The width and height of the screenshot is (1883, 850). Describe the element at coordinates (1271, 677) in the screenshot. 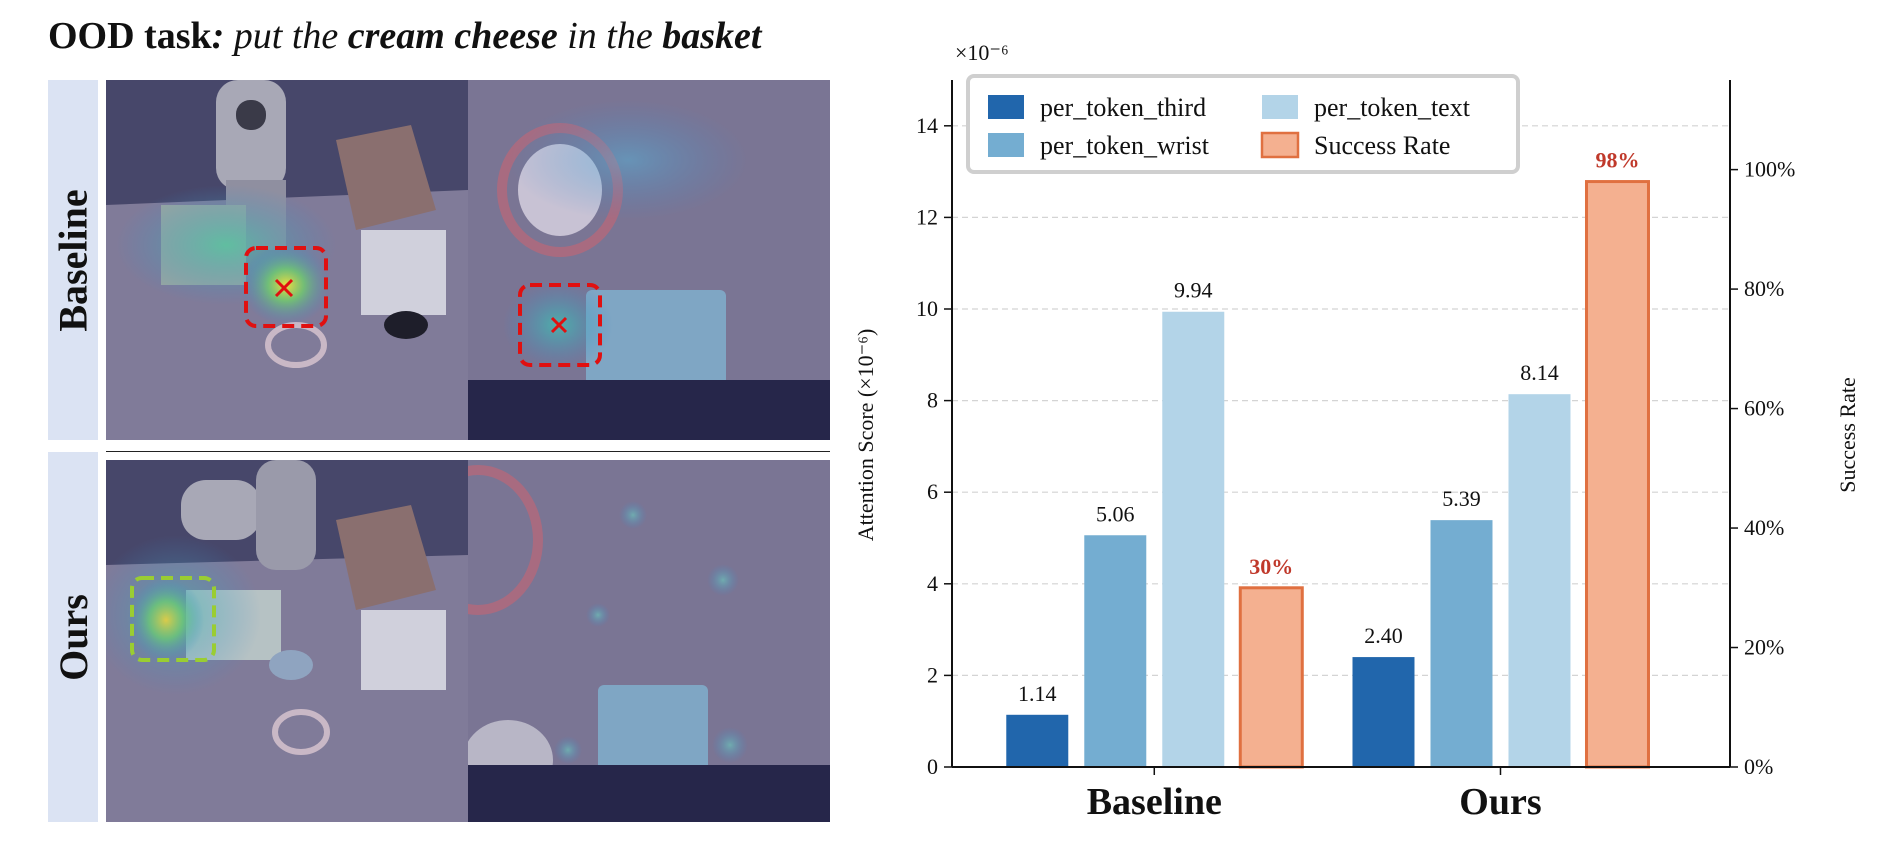

I see `bar-success-rate-baseline` at that location.